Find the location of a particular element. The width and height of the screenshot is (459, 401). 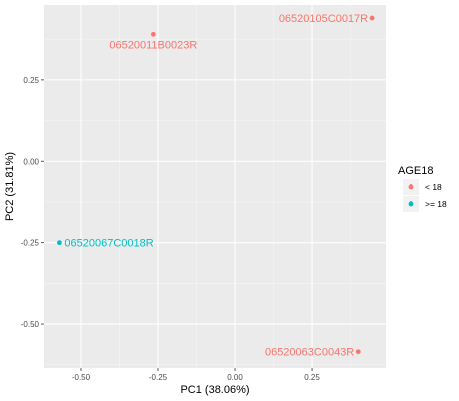

point-label: 06520063C0043R is located at coordinates (309, 353).